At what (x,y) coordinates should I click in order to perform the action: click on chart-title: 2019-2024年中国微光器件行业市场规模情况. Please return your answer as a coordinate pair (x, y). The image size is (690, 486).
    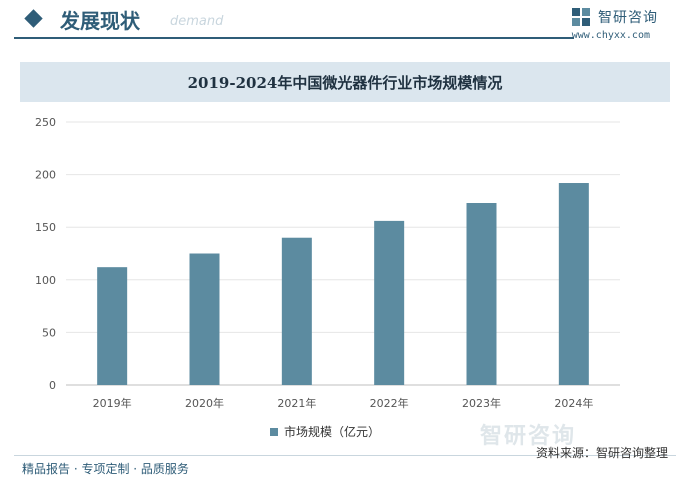
    Looking at the image, I should click on (345, 82).